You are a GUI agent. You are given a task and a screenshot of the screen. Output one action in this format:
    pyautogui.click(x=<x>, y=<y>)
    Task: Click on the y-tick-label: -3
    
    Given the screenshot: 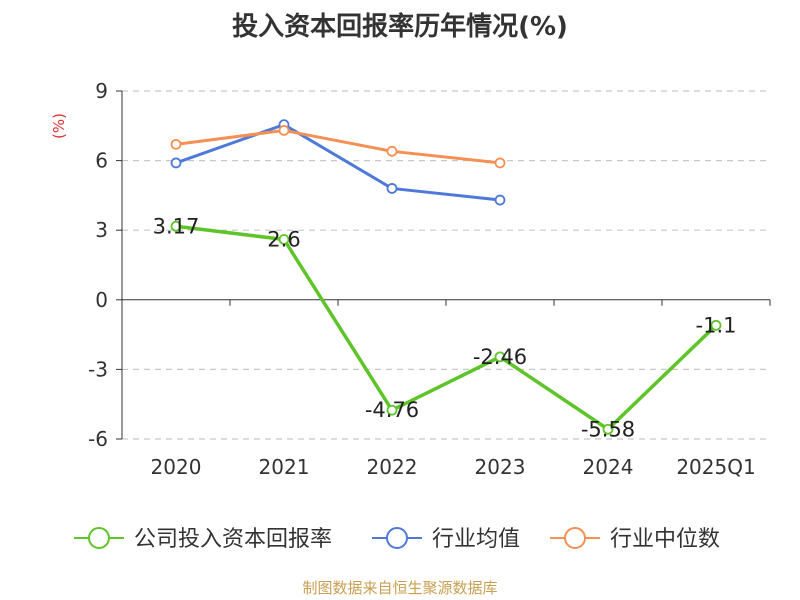 What is the action you would take?
    pyautogui.click(x=98, y=369)
    